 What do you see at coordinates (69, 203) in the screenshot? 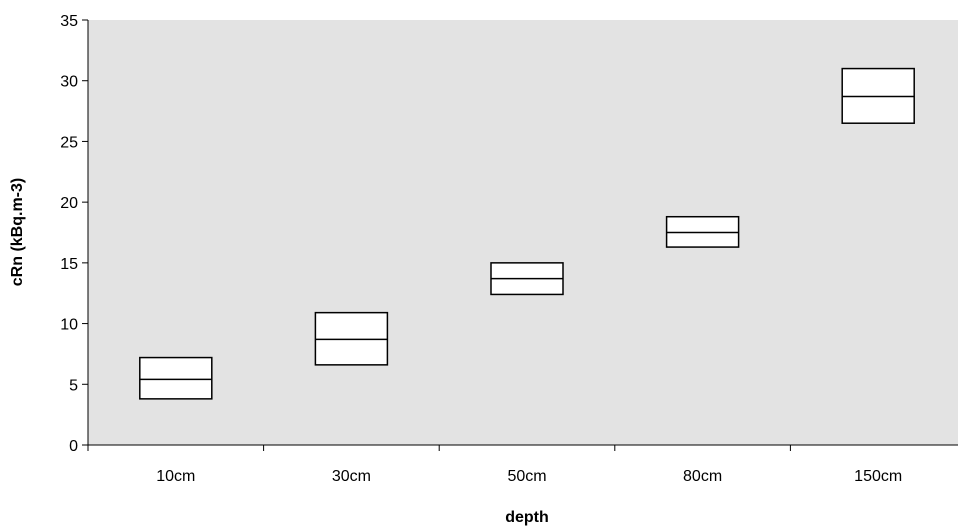
I see `y-tick-label: 20` at bounding box center [69, 203].